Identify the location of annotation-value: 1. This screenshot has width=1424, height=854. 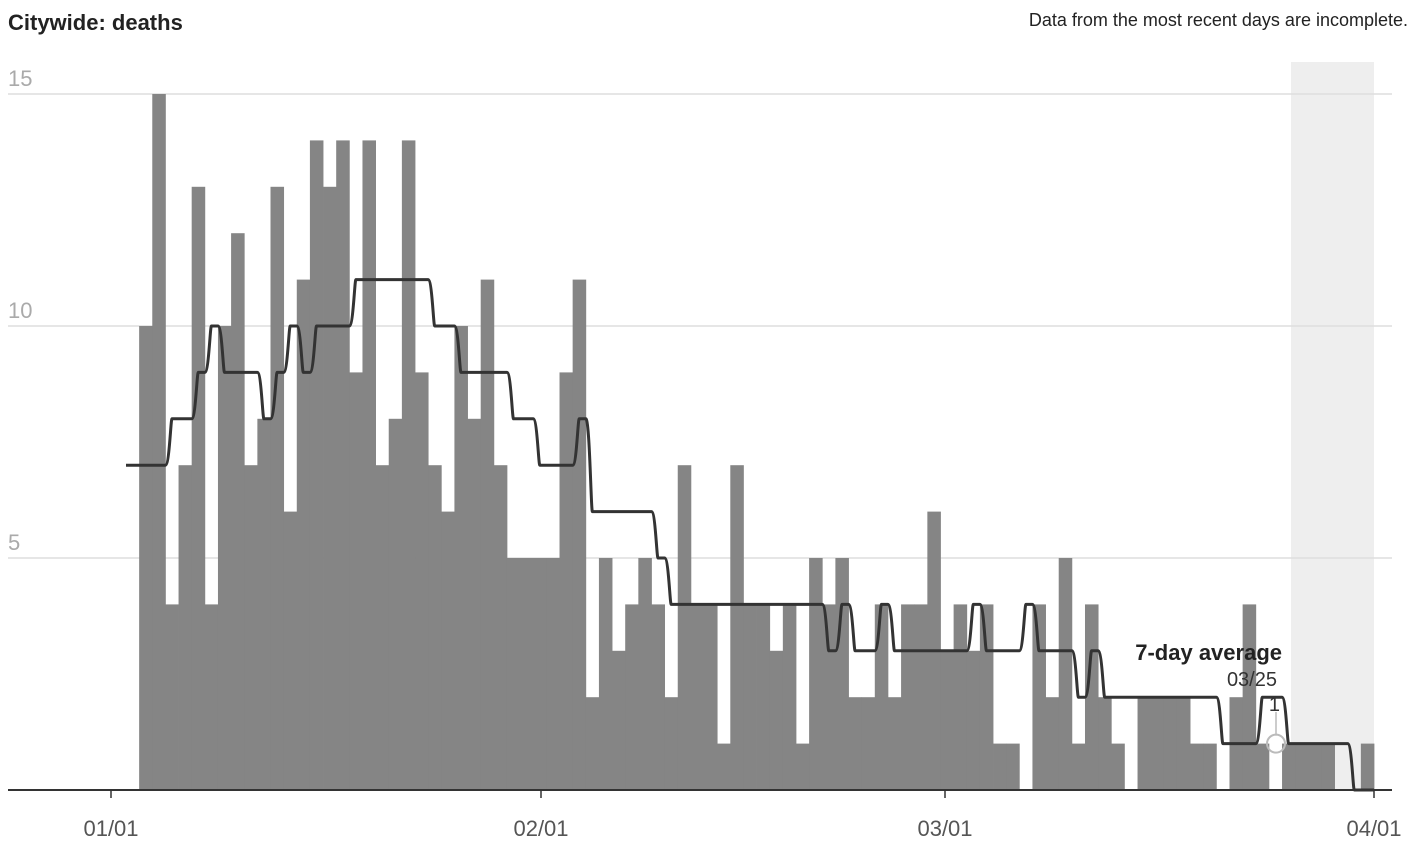
(1274, 705).